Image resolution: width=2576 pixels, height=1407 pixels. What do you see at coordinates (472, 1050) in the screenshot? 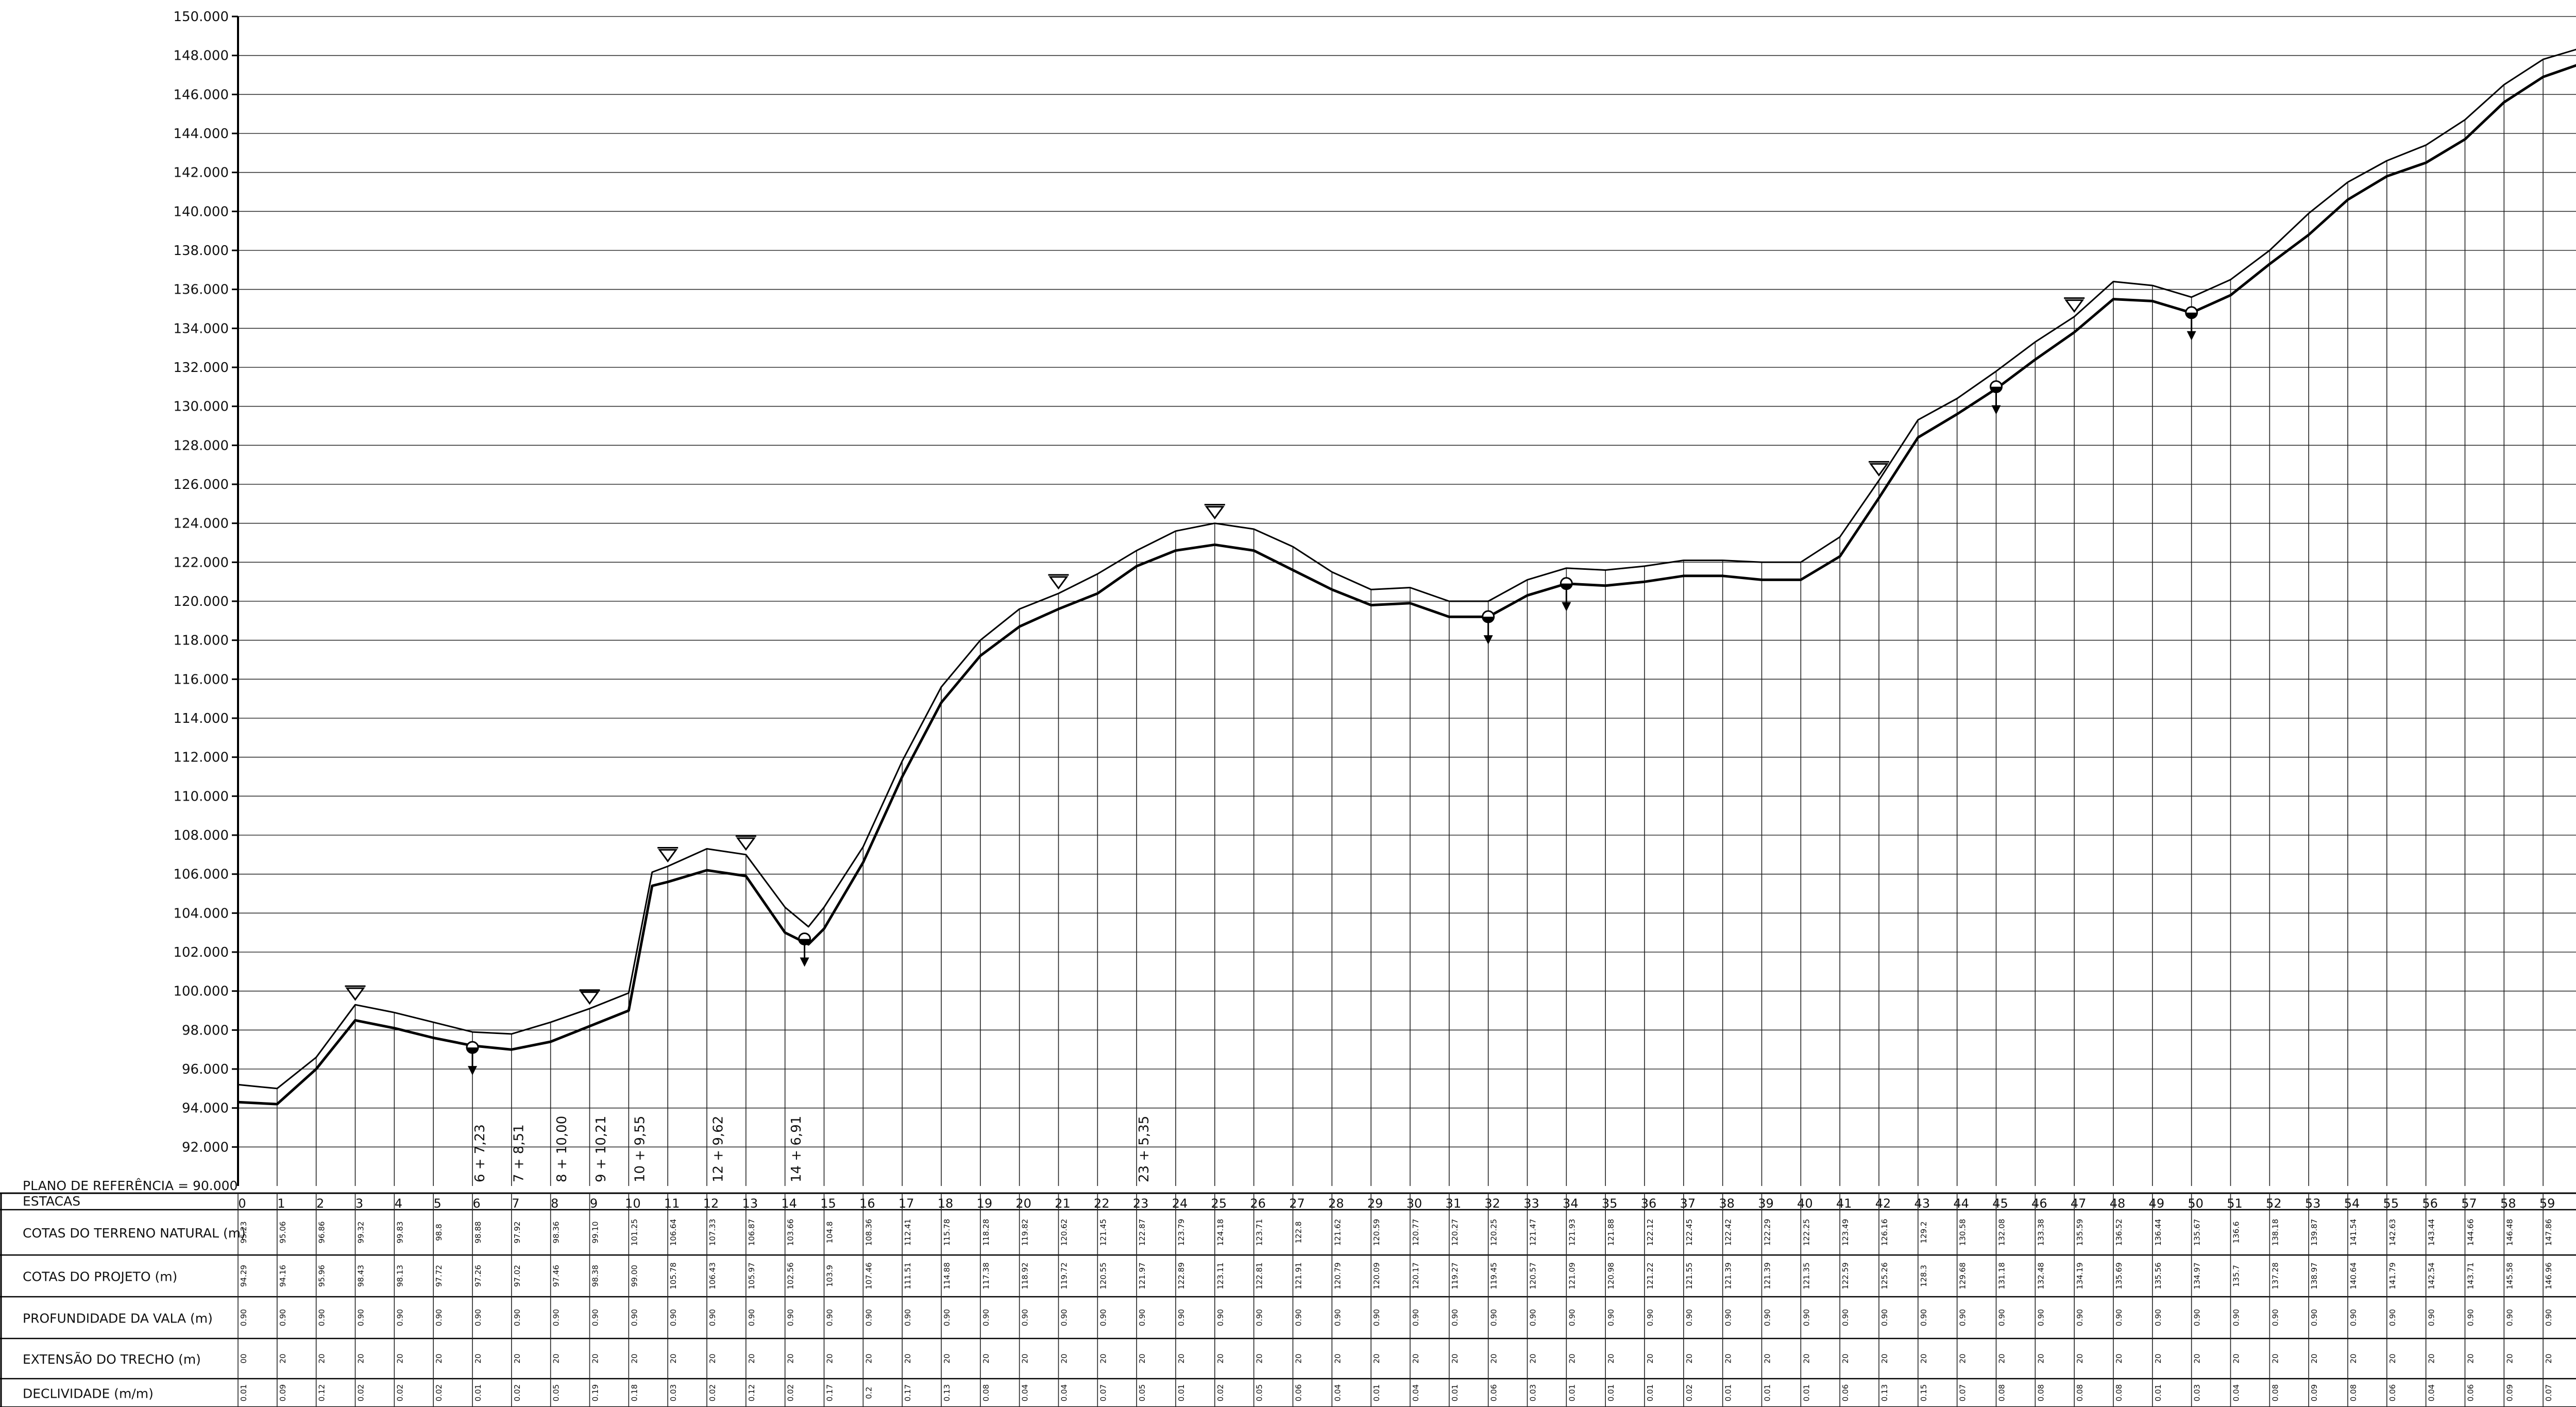
I see `drop-circle-fill-icon` at bounding box center [472, 1050].